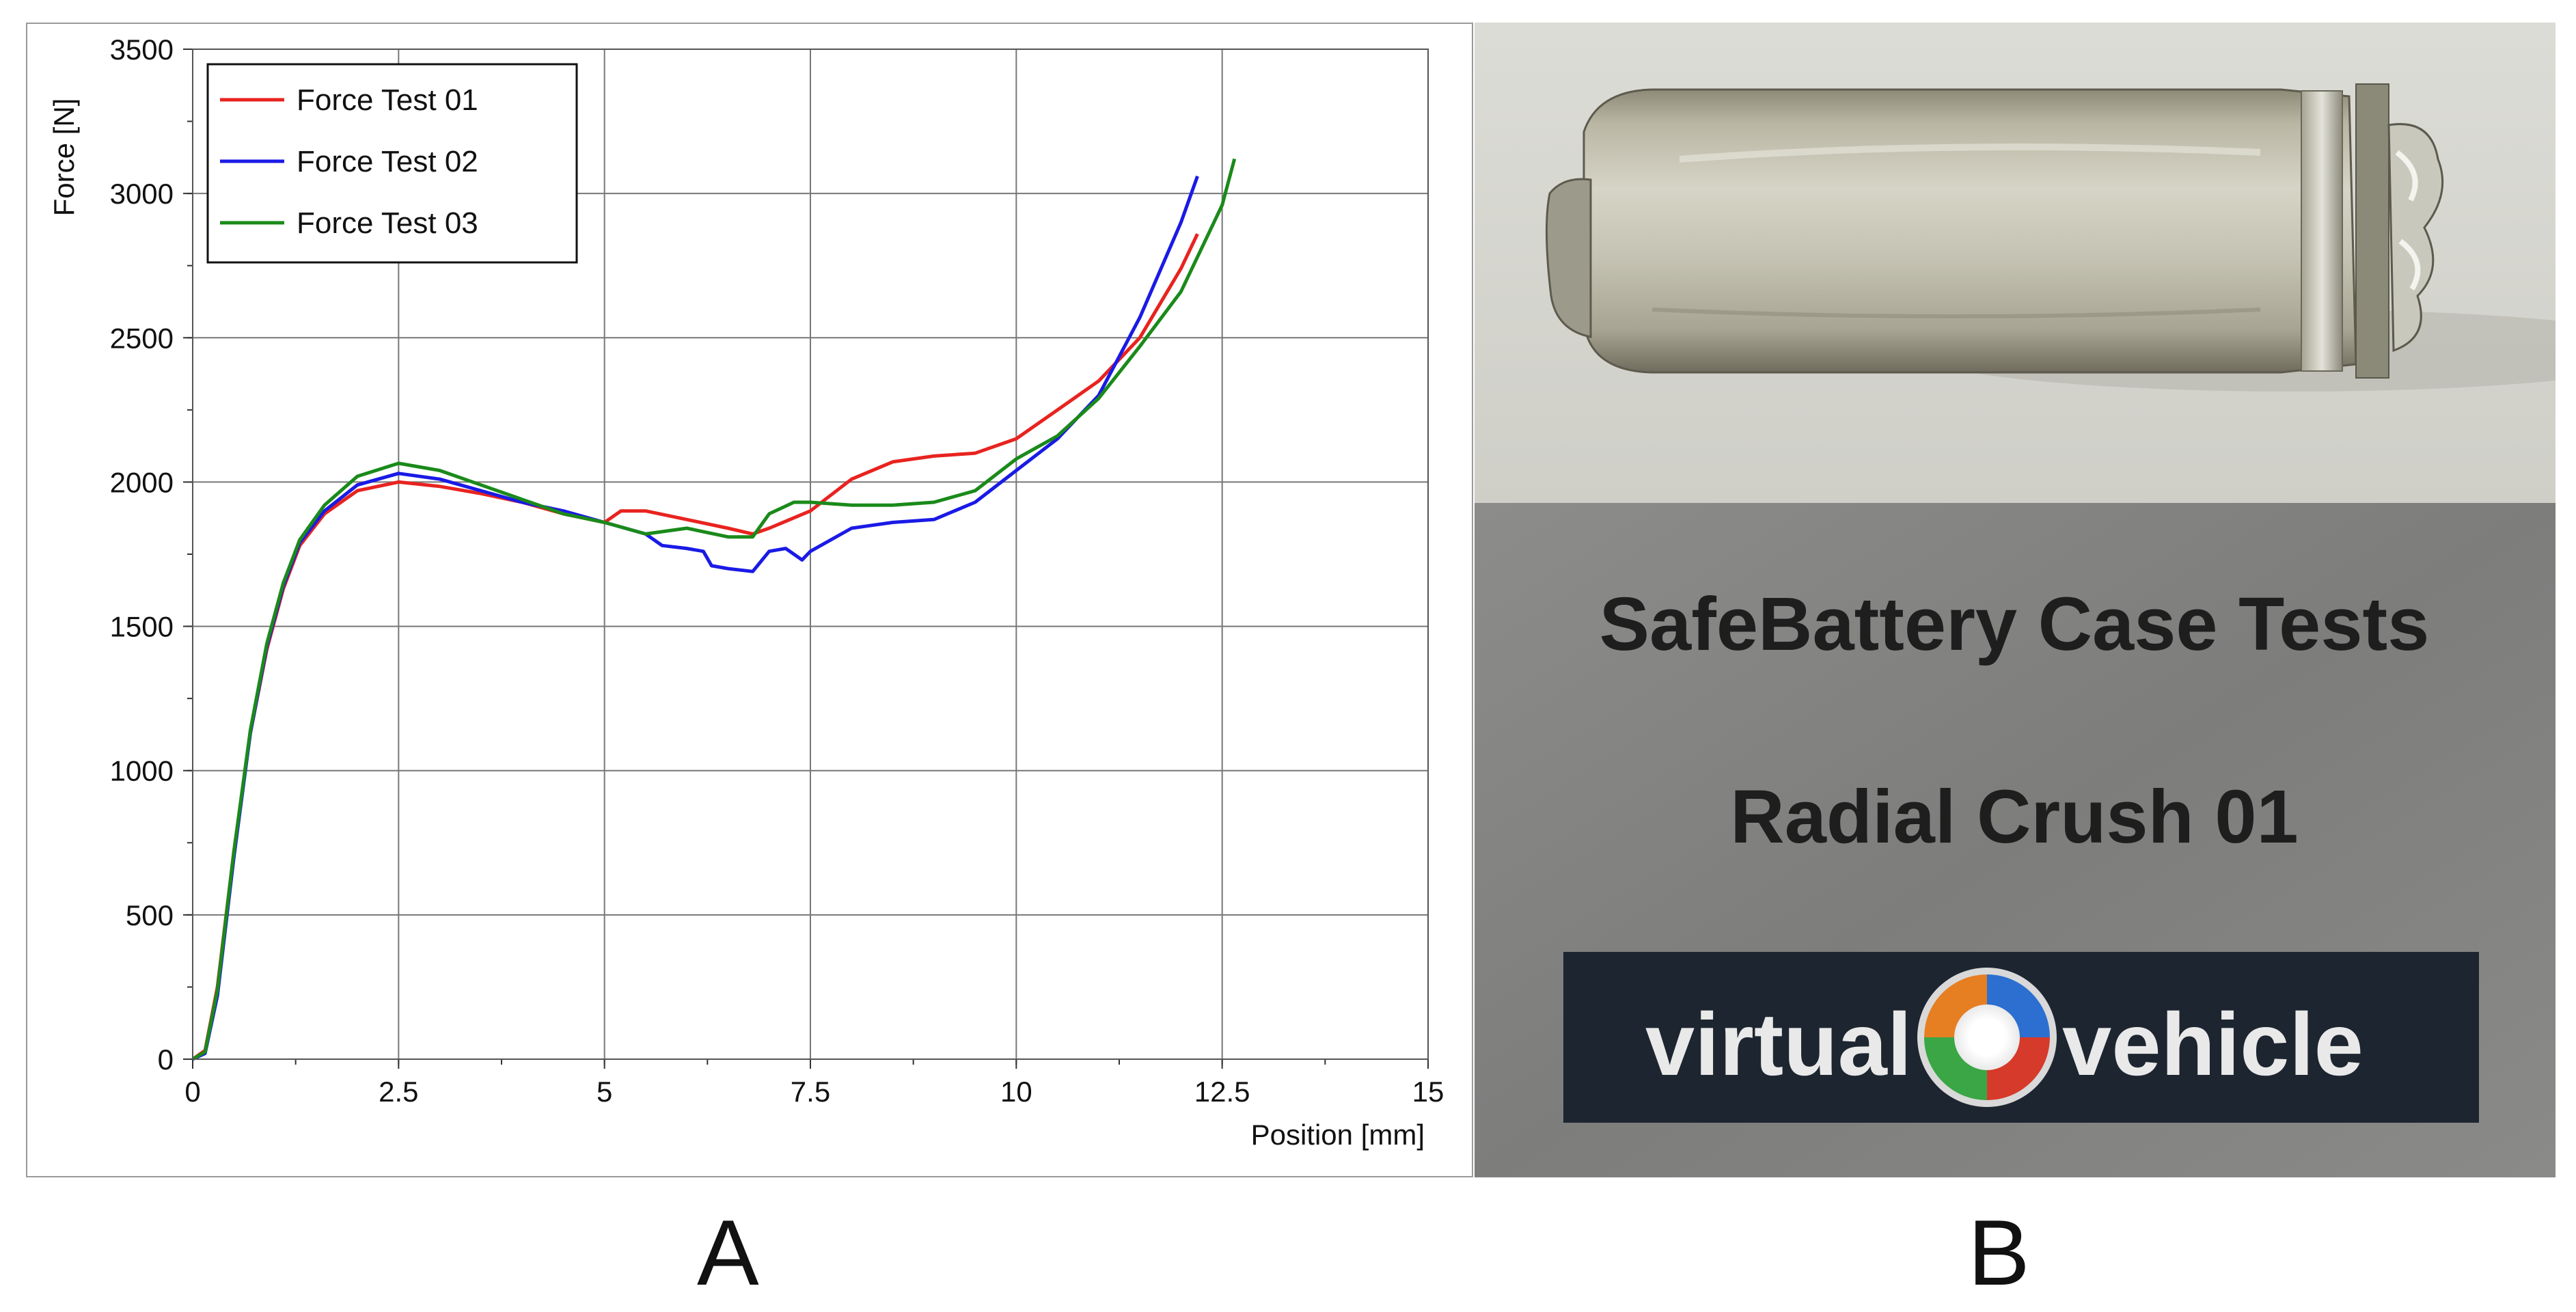  I want to click on card-title-line1: SafeBattery Case Tests, so click(2015, 624).